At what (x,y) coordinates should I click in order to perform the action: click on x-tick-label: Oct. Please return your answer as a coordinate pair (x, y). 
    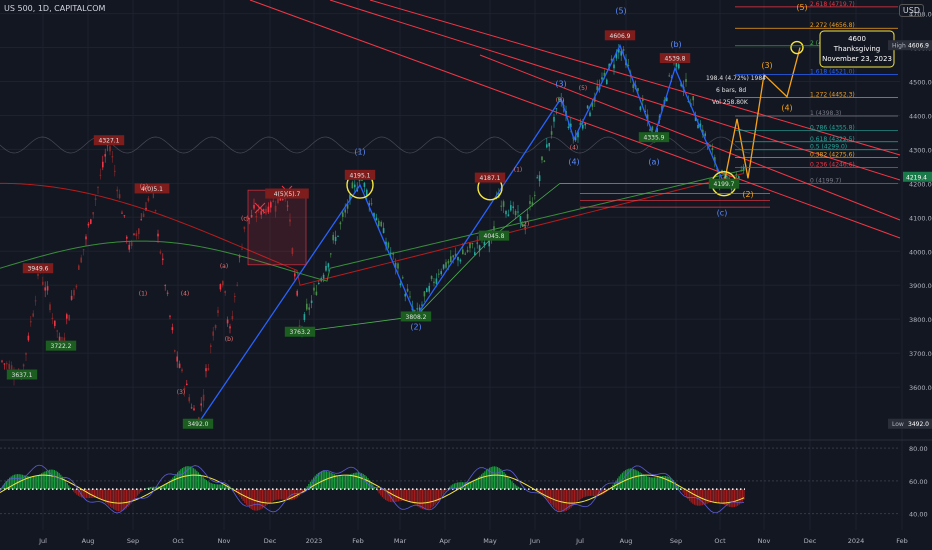
    Looking at the image, I should click on (720, 541).